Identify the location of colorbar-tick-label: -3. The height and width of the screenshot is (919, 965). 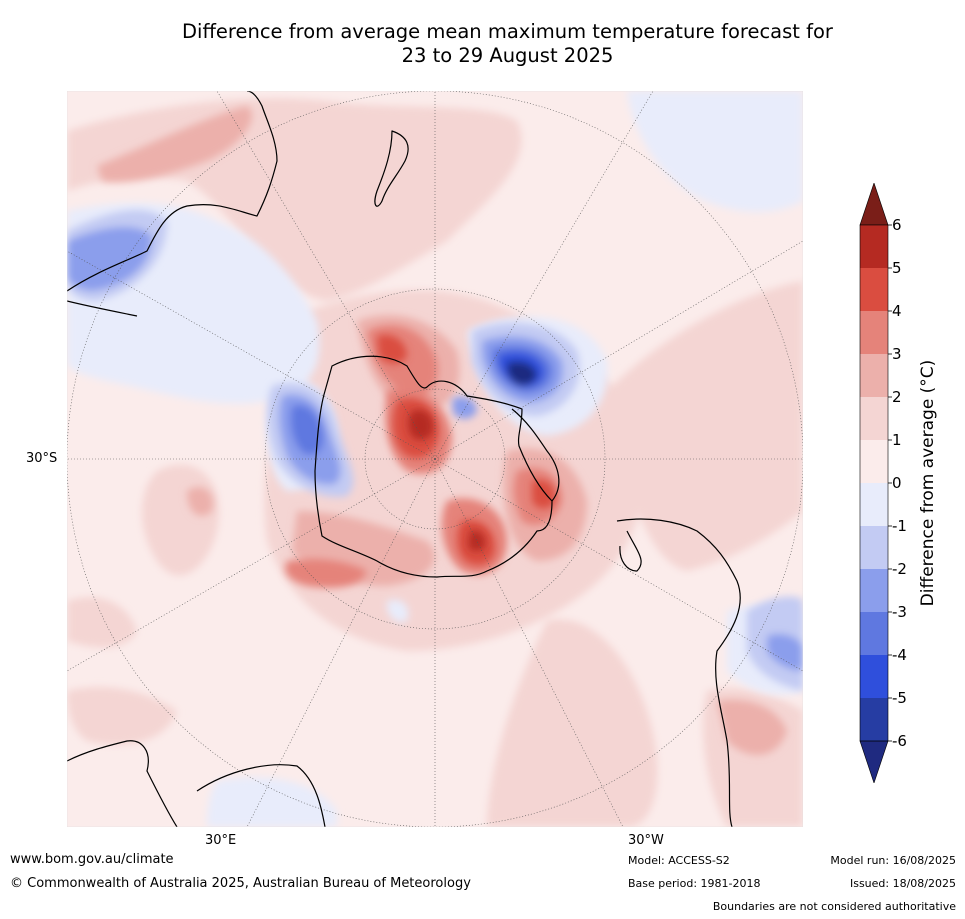
(899, 612).